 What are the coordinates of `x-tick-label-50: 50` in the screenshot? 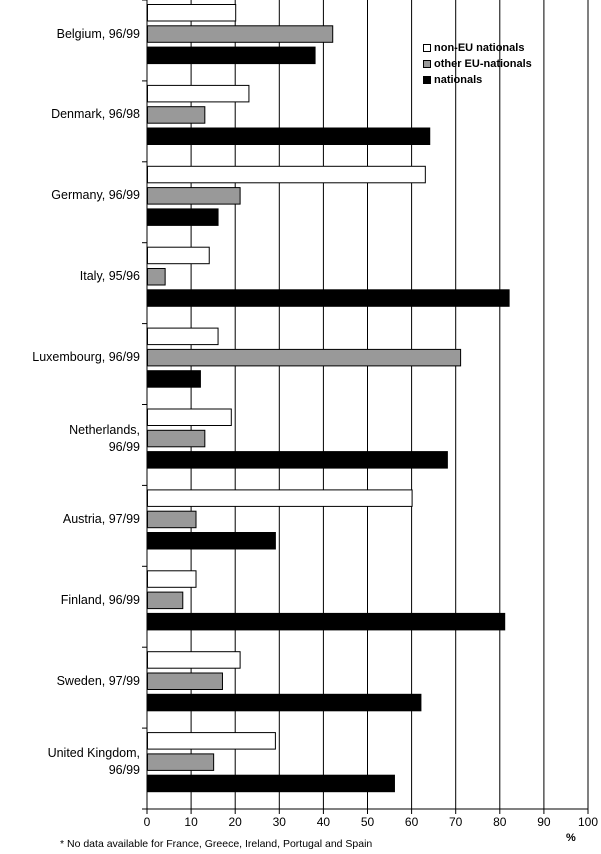 It's located at (367, 822).